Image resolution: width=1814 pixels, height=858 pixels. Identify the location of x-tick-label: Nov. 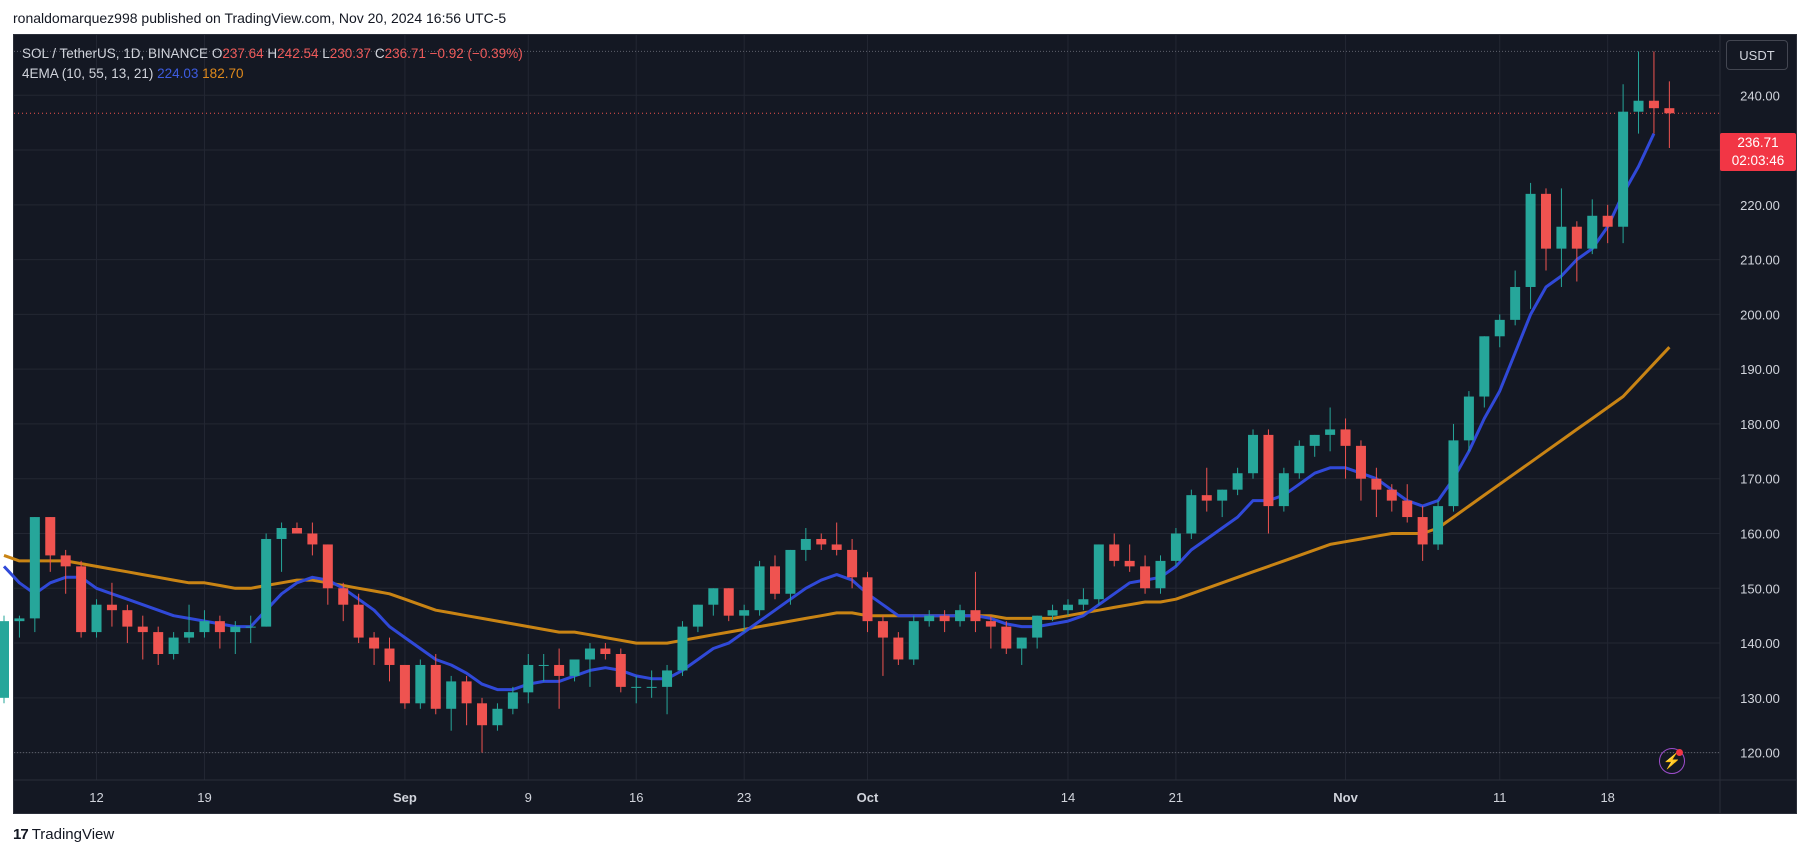
(1345, 797).